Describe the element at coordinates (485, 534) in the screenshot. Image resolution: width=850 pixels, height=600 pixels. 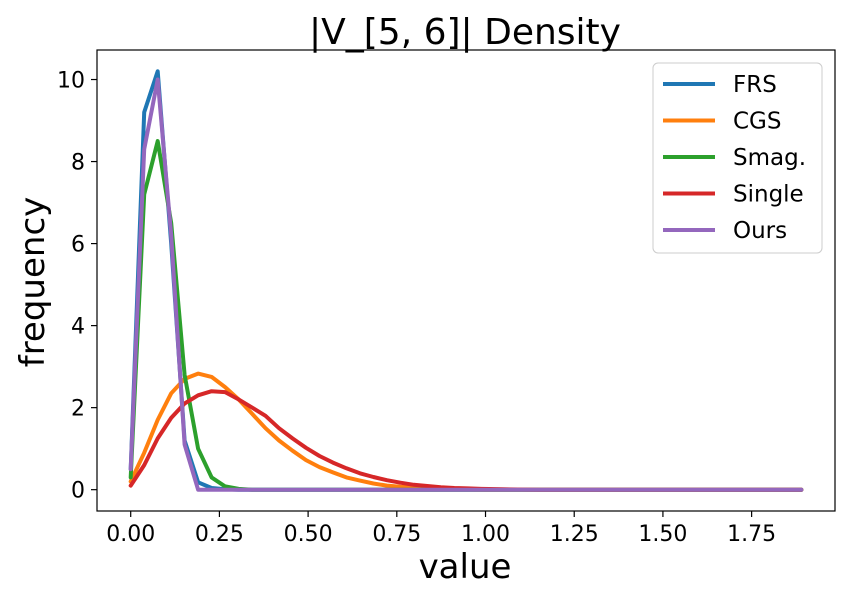
I see `x-tick-label: 1.00` at that location.